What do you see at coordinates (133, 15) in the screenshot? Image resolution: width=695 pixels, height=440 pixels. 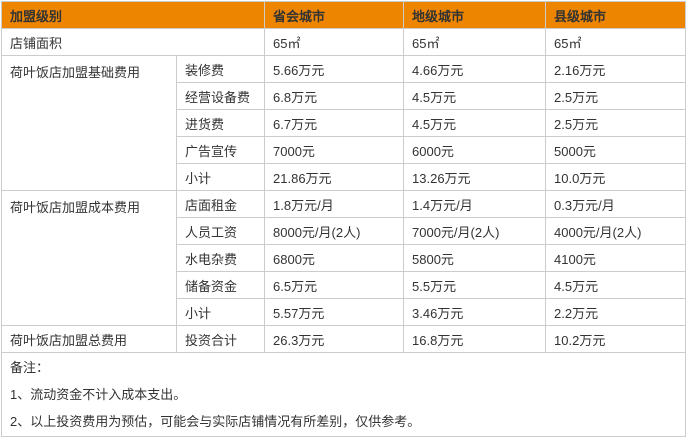 I see `header-cell-franchise-level: 加盟级别` at bounding box center [133, 15].